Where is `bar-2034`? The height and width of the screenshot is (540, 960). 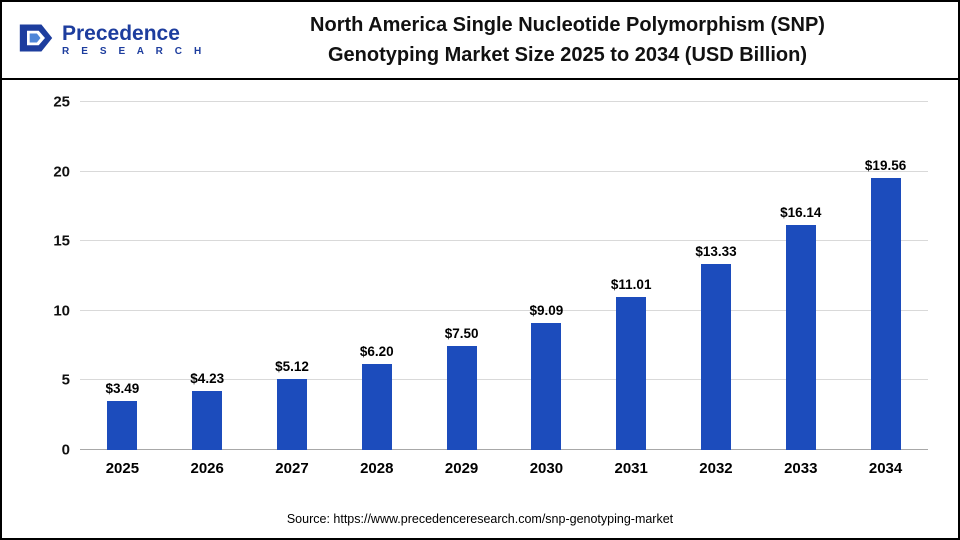
bar-2034 is located at coordinates (885, 313).